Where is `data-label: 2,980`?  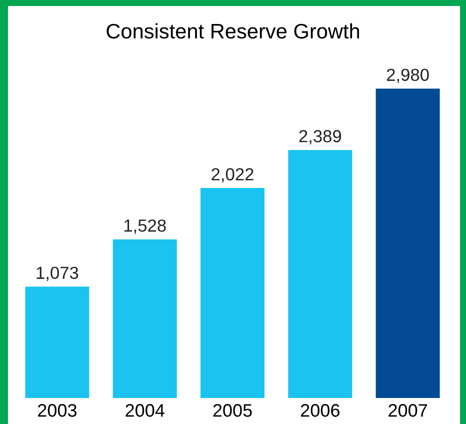
data-label: 2,980 is located at coordinates (407, 76).